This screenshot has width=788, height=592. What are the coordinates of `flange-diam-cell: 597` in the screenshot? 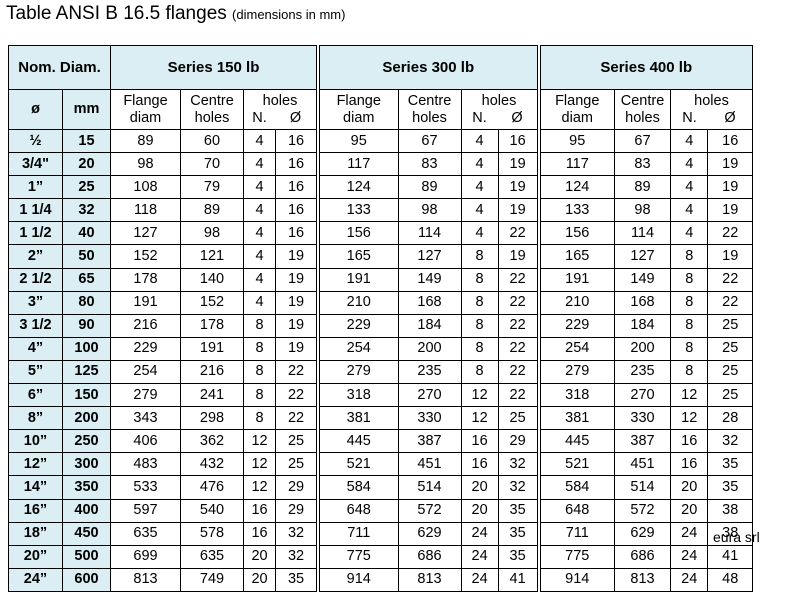 It's located at (145, 510).